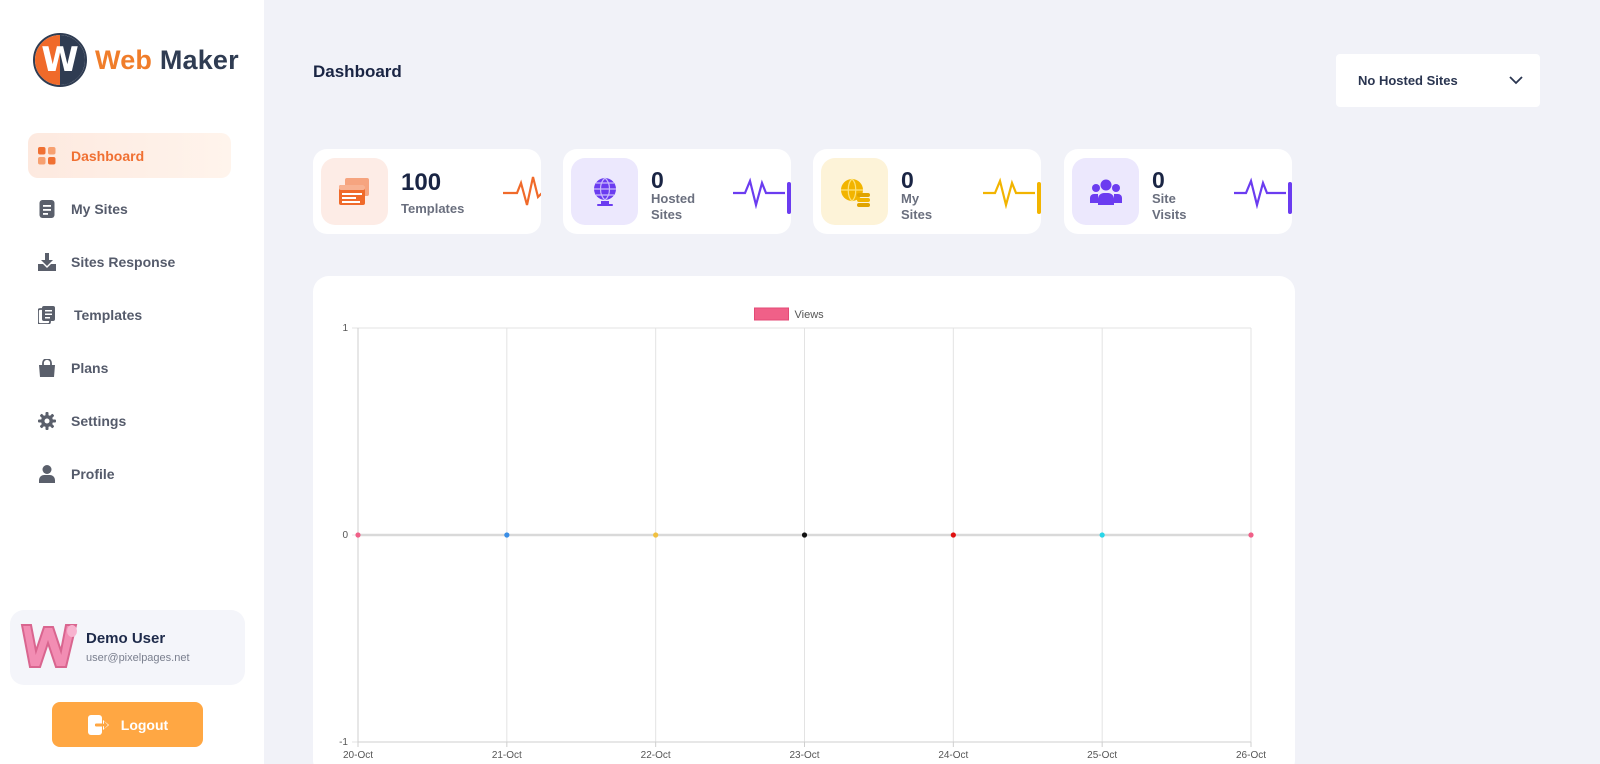  Describe the element at coordinates (507, 755) in the screenshot. I see `x-tick-label: 21-Oct` at that location.